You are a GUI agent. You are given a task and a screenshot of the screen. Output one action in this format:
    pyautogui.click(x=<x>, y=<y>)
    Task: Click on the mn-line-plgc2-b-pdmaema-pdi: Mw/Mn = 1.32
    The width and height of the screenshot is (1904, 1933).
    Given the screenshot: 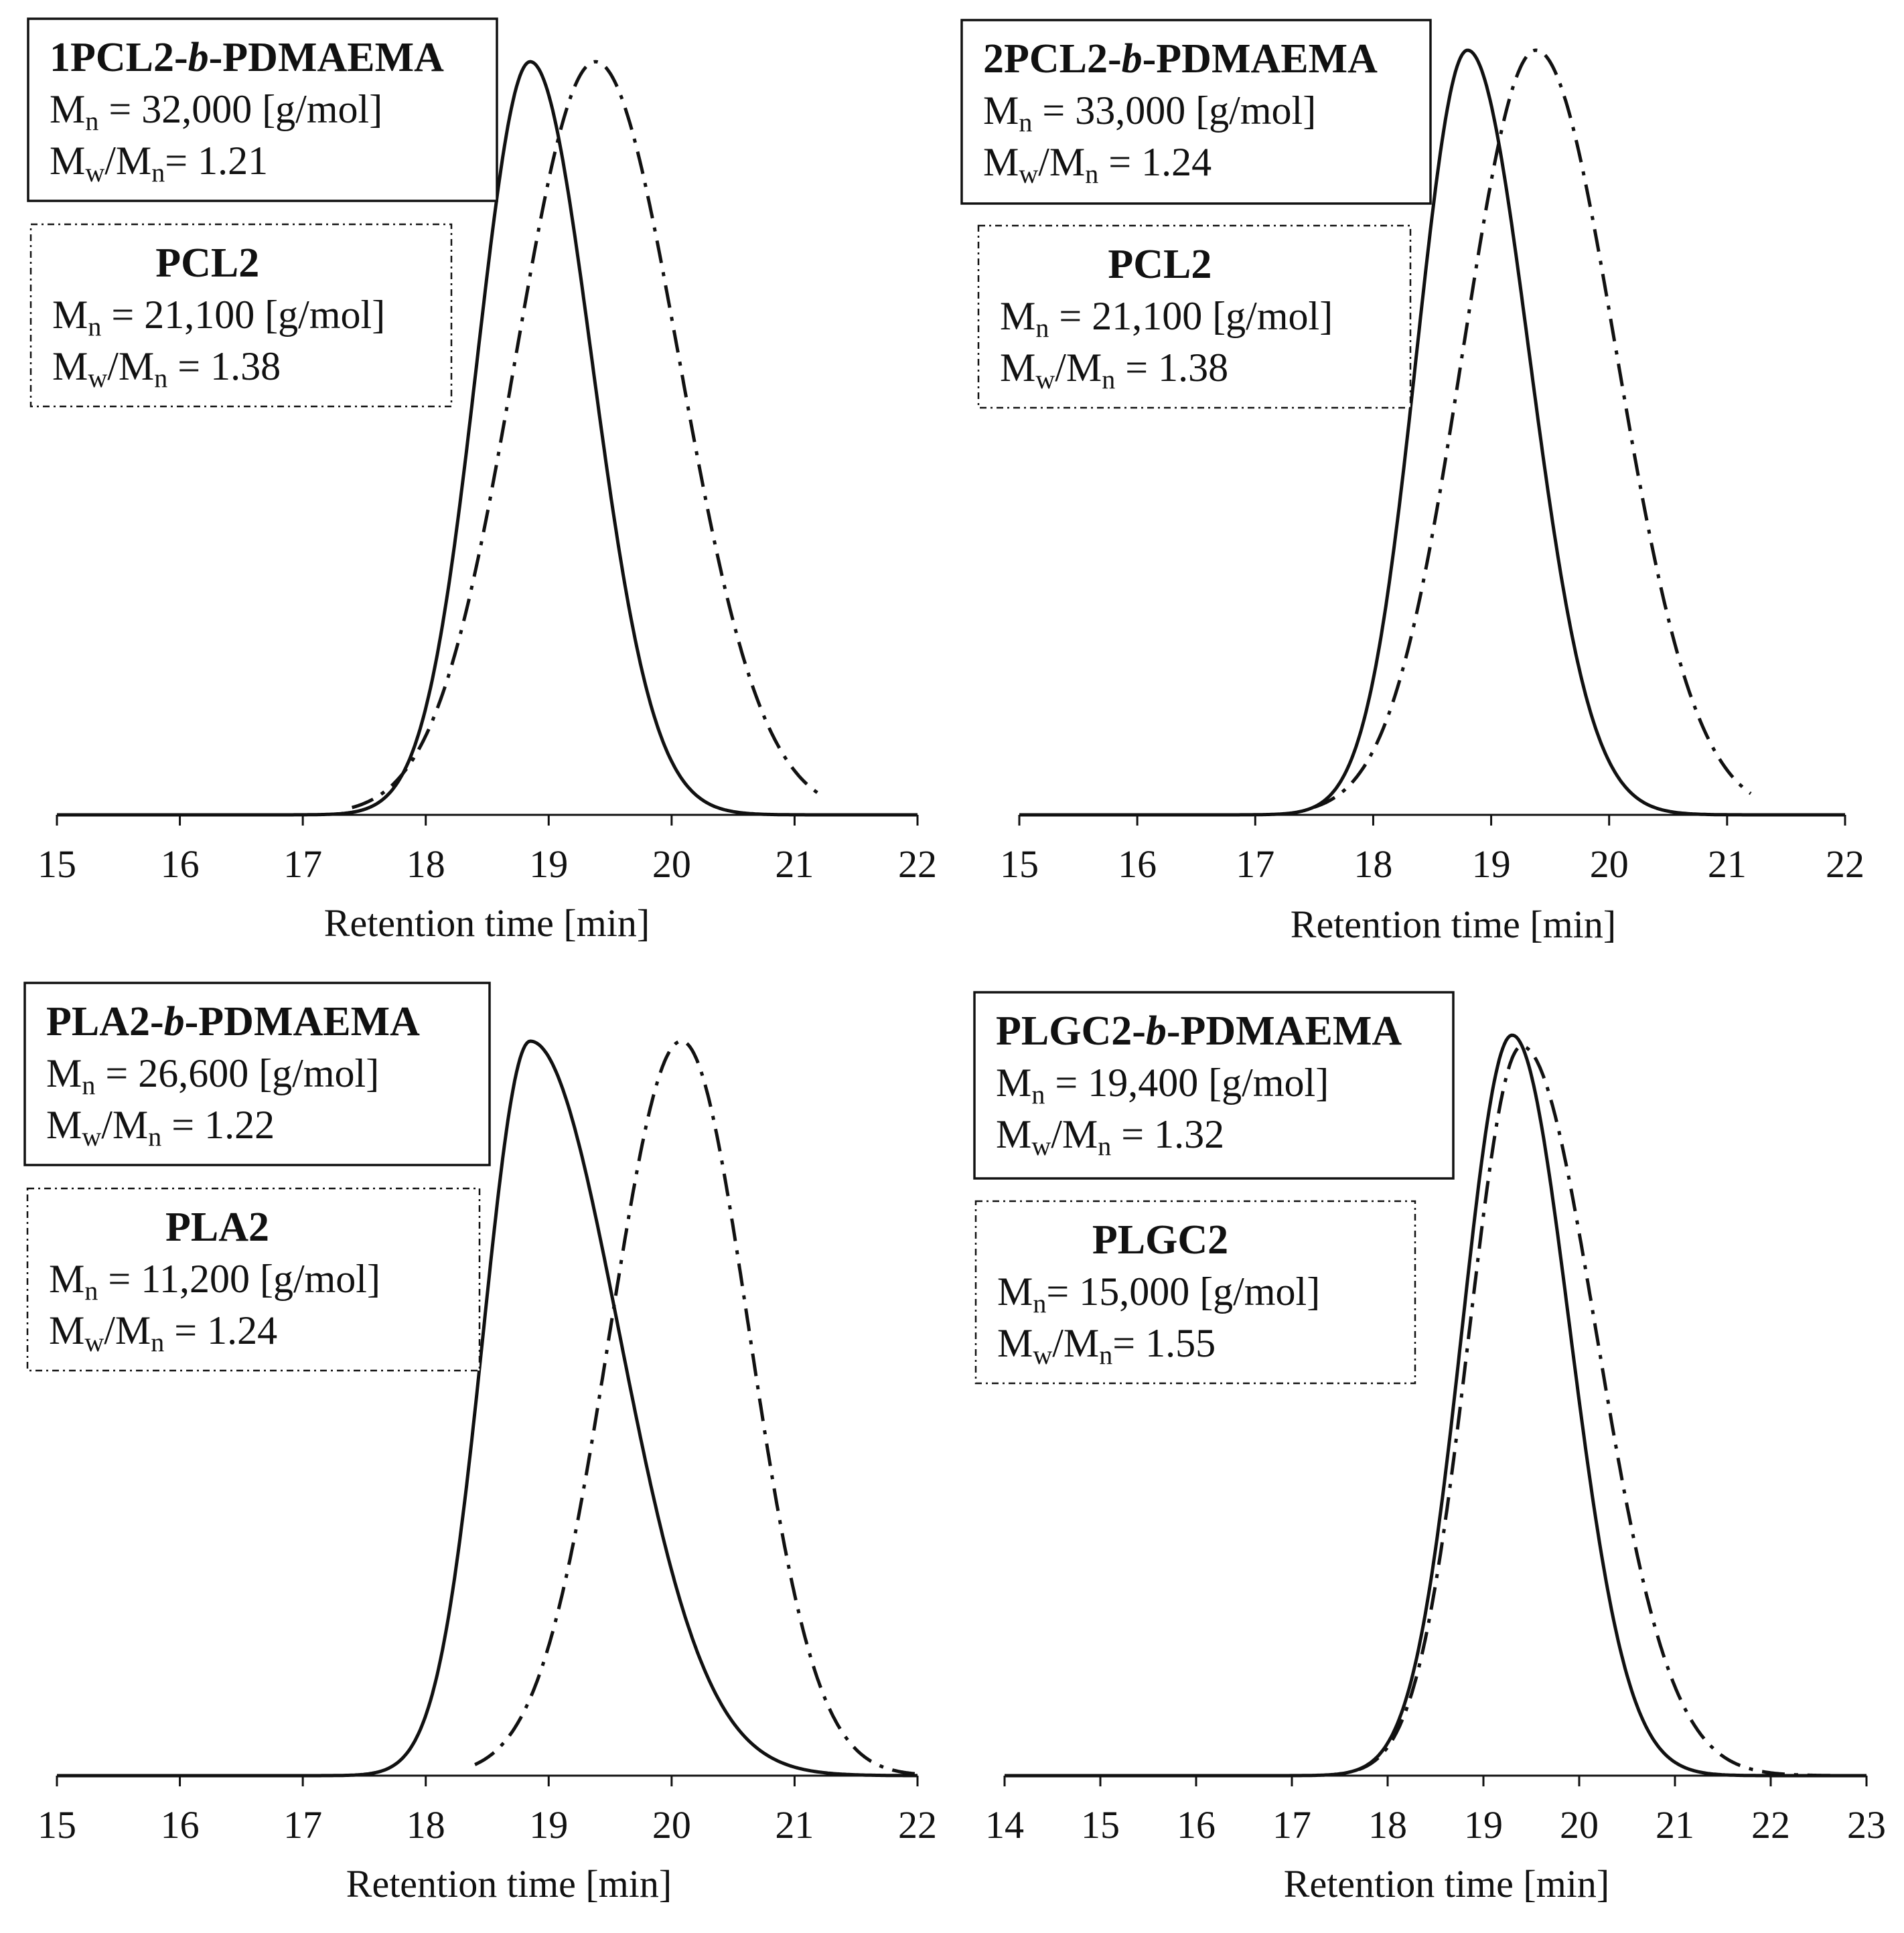 What is the action you would take?
    pyautogui.click(x=1110, y=1136)
    